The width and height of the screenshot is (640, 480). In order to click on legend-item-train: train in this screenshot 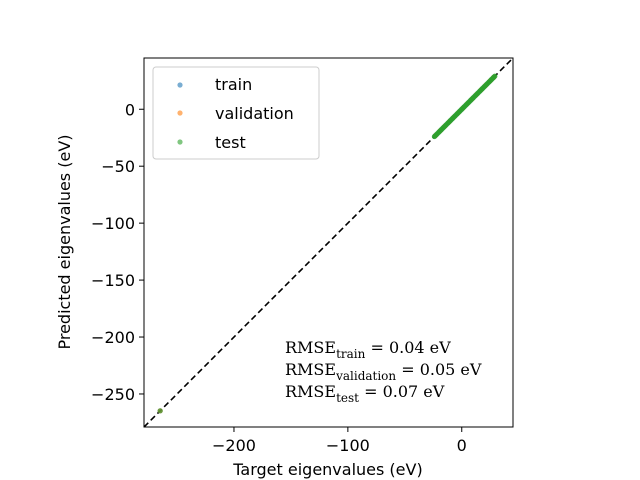, I will do `click(214, 84)`.